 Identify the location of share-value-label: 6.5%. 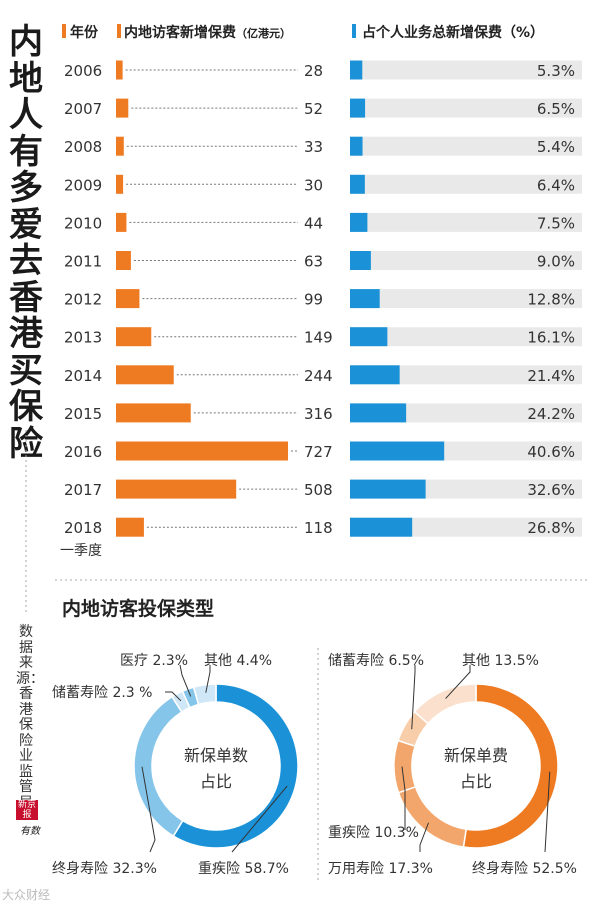
(556, 109).